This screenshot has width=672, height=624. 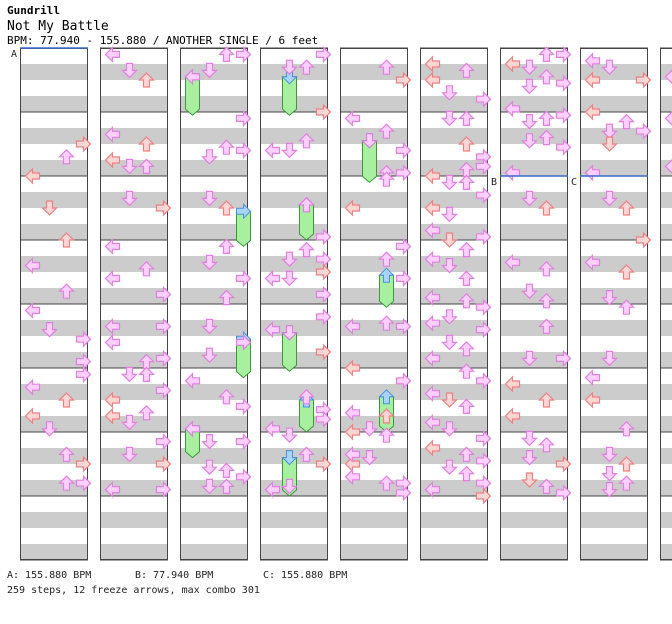 What do you see at coordinates (14, 54) in the screenshot?
I see `bpm-marker-label: A` at bounding box center [14, 54].